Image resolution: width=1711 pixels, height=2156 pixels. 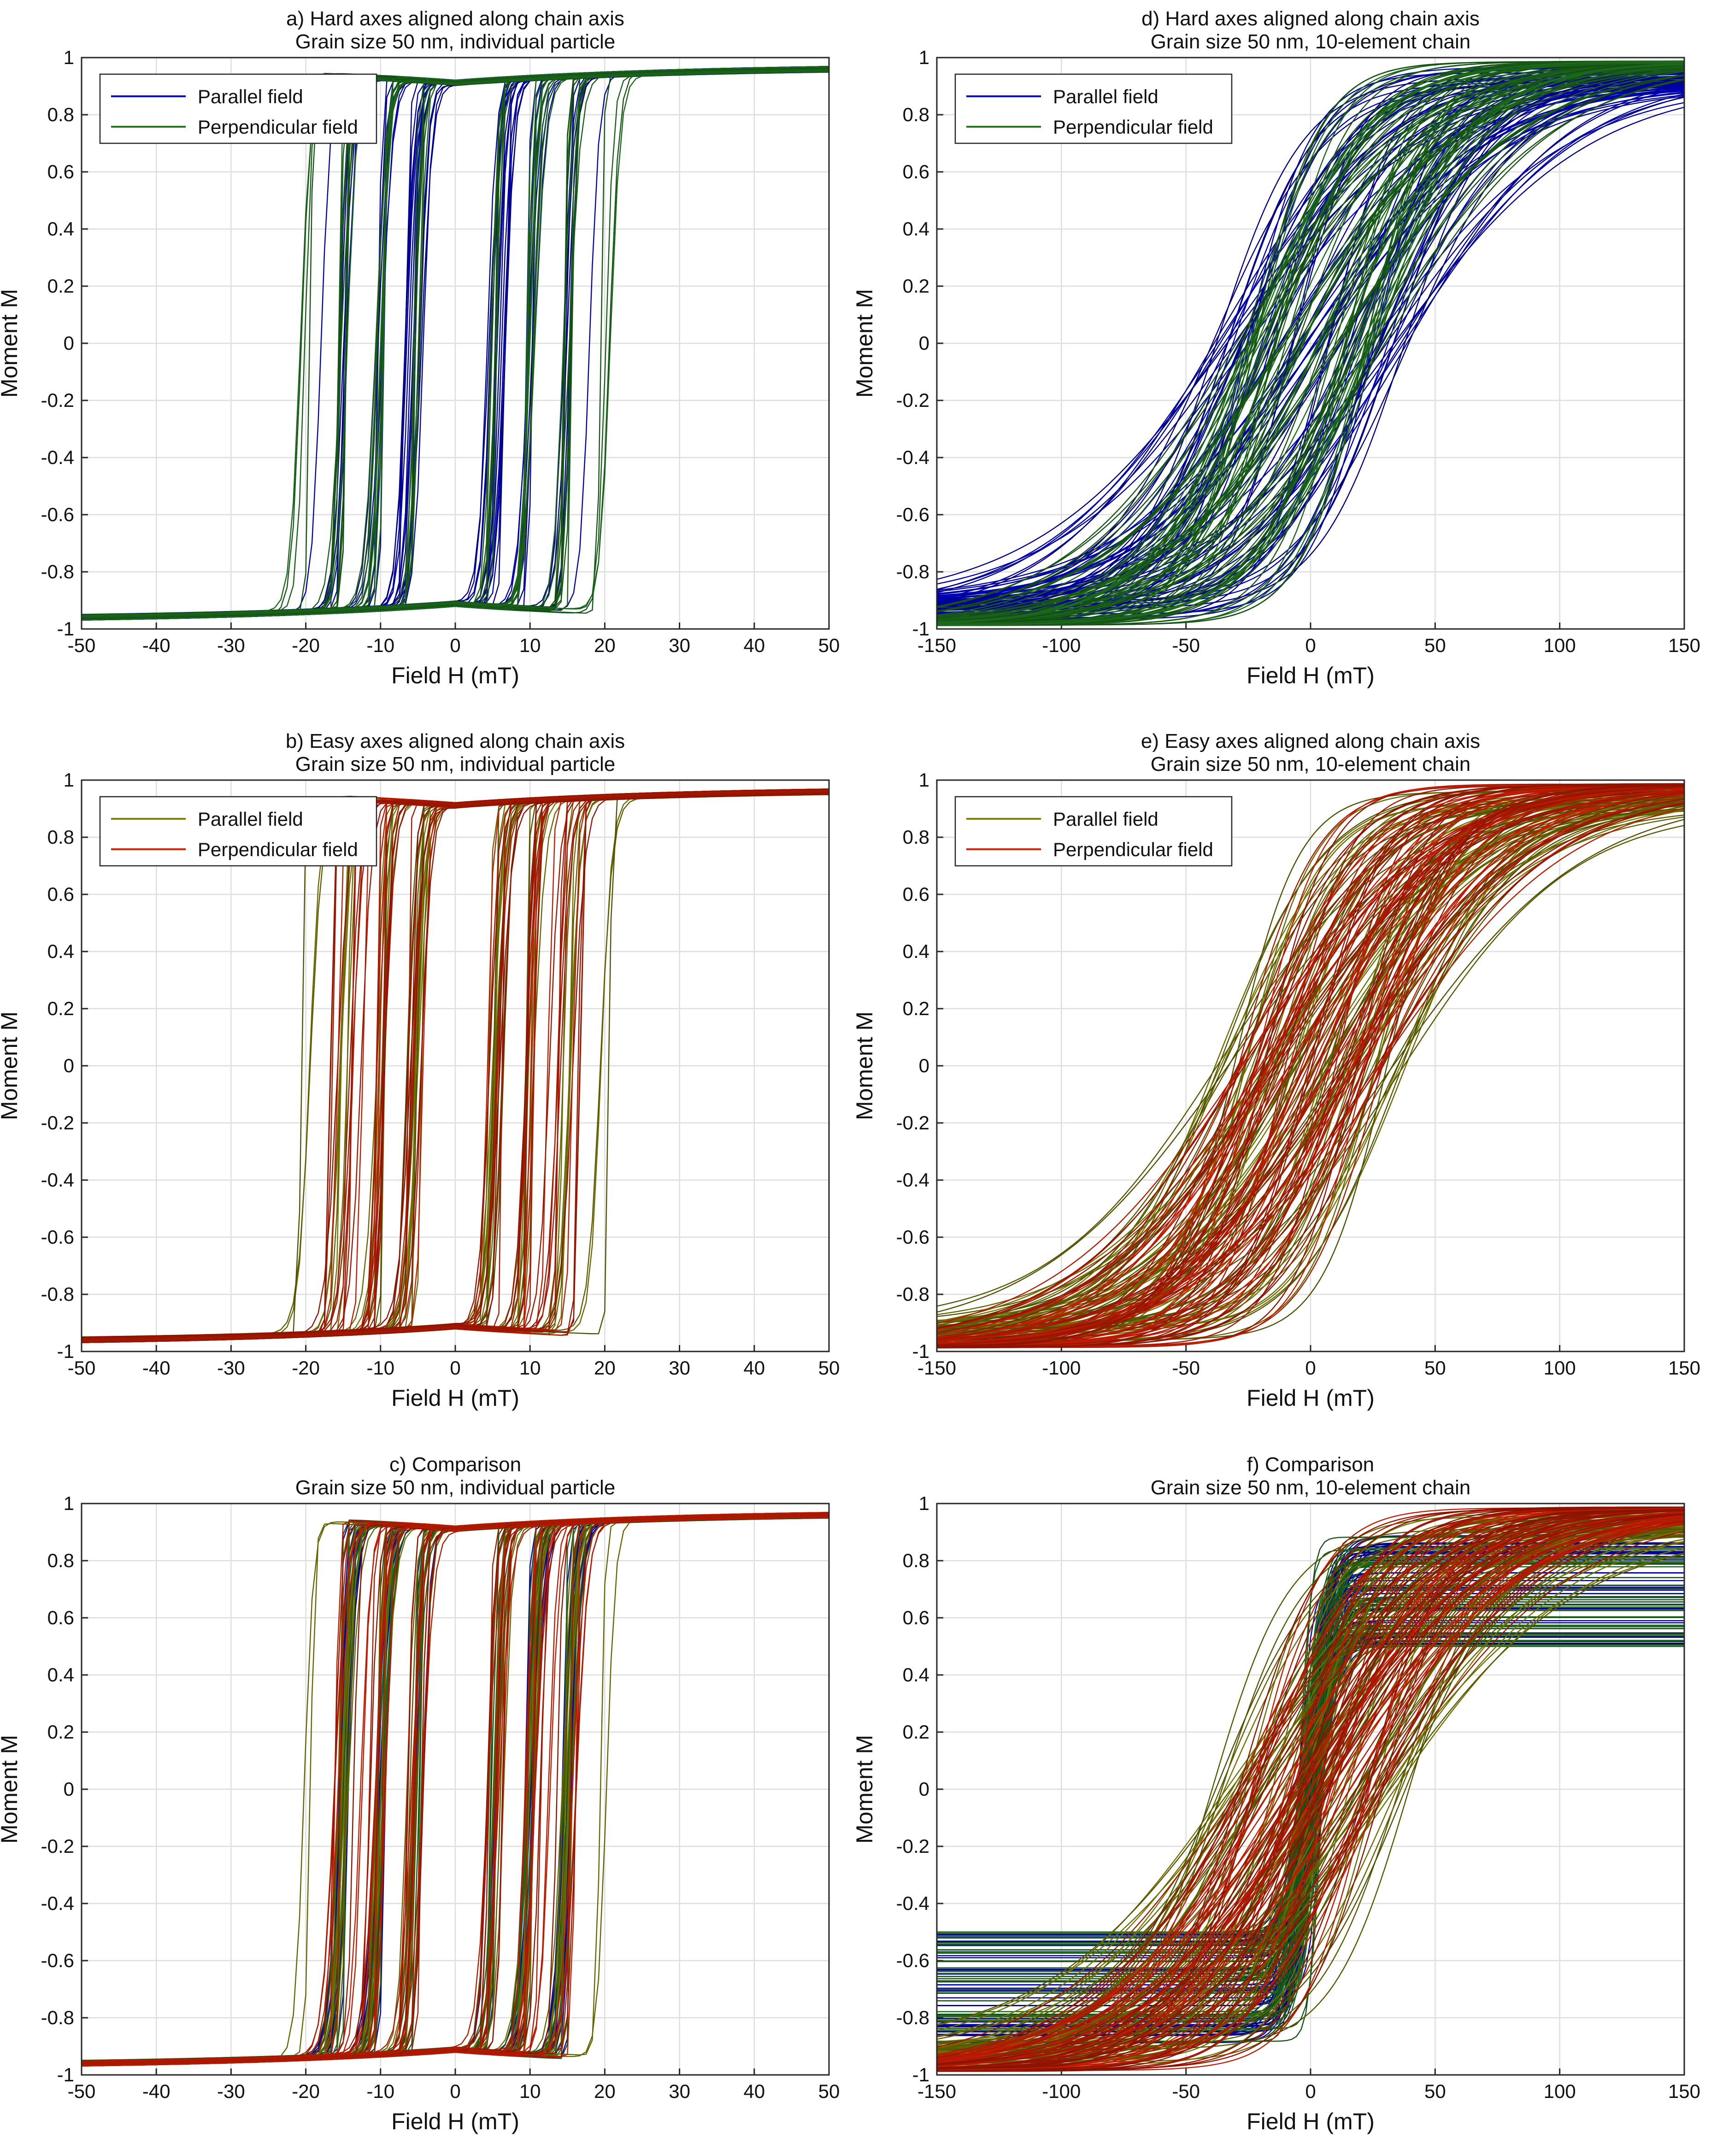 What do you see at coordinates (60, 1732) in the screenshot?
I see `y-tick-label: 0.2` at bounding box center [60, 1732].